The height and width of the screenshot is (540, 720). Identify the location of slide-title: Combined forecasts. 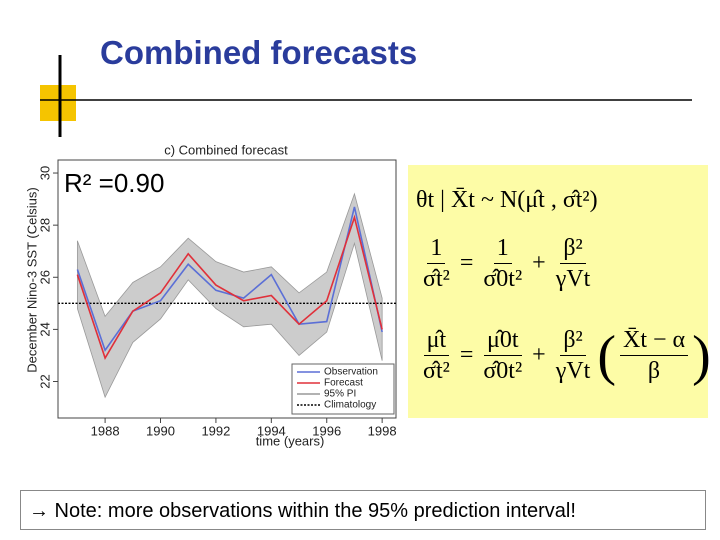
(259, 52).